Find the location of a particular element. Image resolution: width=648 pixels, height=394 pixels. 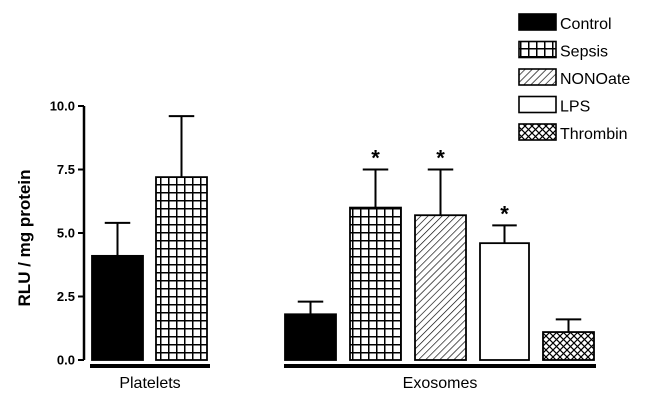

y-tick-label: 7.5 is located at coordinates (66, 169).